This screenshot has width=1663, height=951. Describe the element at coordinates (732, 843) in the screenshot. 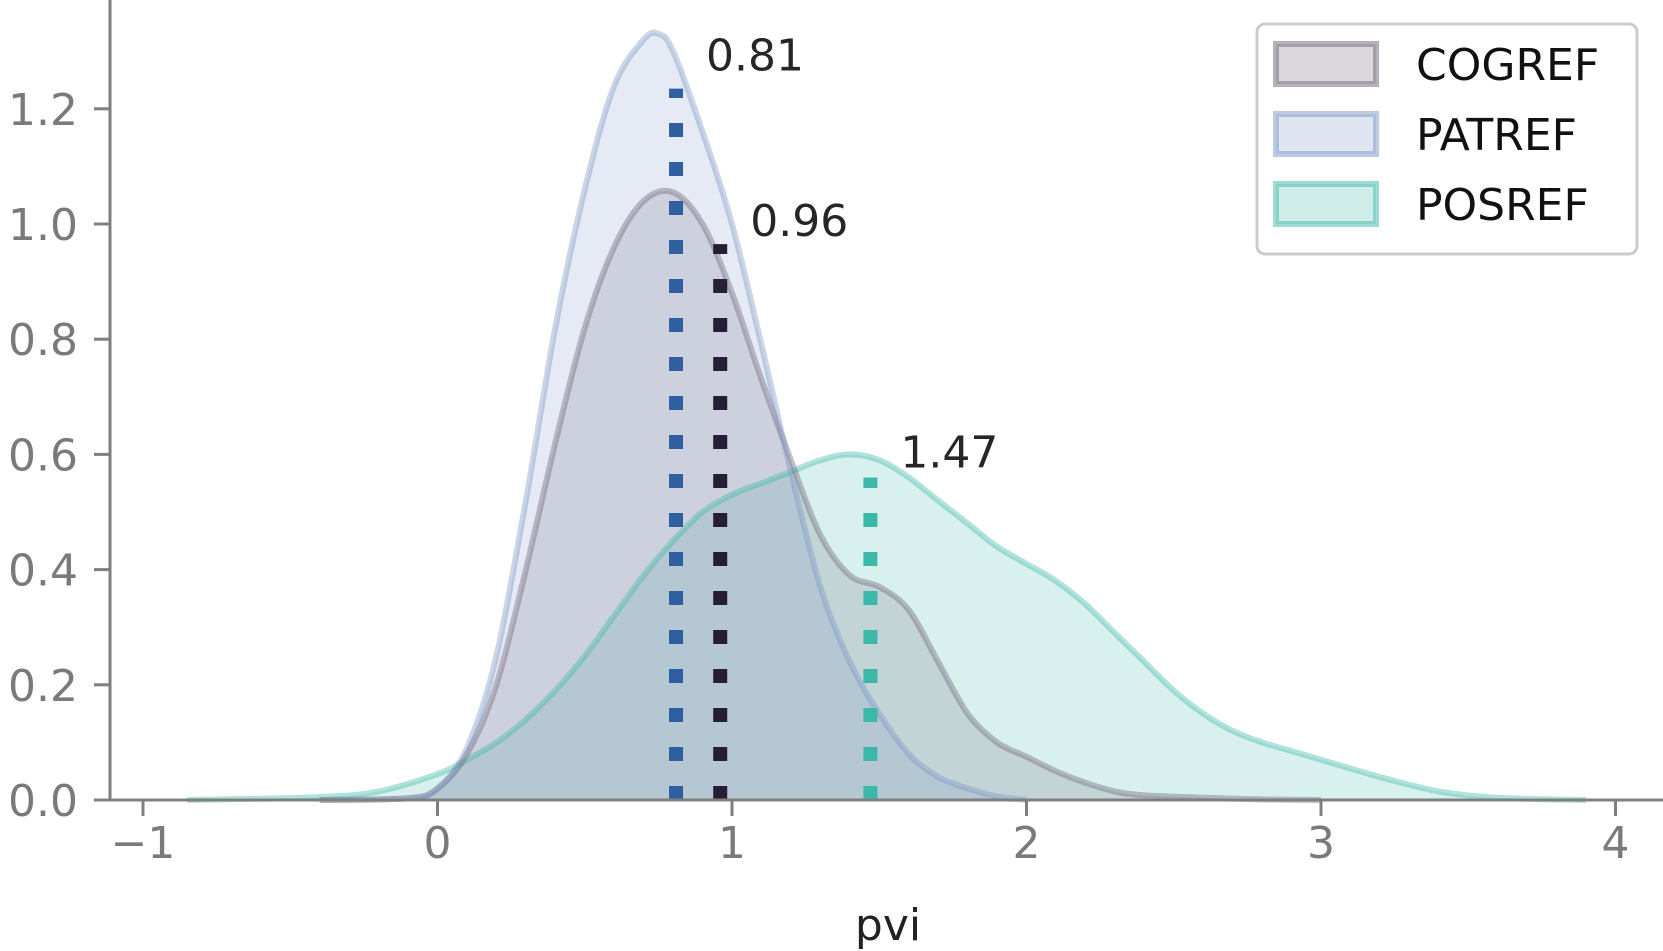

I see `x-tick-label: 1` at that location.